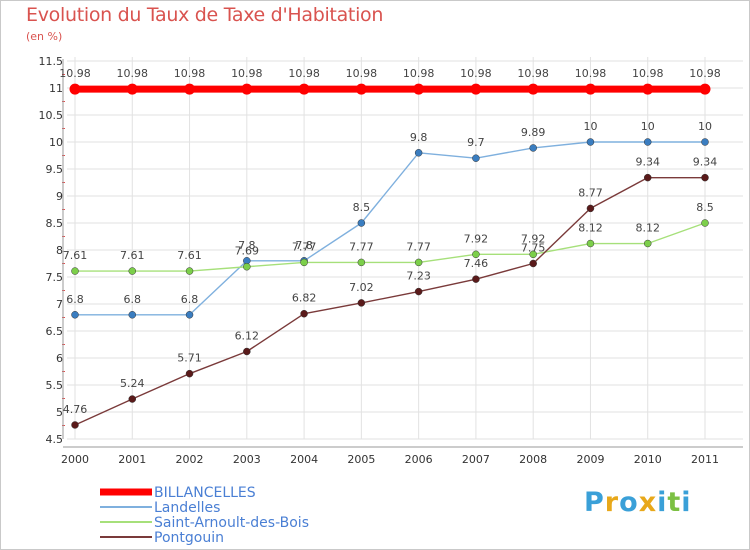 The width and height of the screenshot is (750, 550). I want to click on logo-letter: P, so click(594, 502).